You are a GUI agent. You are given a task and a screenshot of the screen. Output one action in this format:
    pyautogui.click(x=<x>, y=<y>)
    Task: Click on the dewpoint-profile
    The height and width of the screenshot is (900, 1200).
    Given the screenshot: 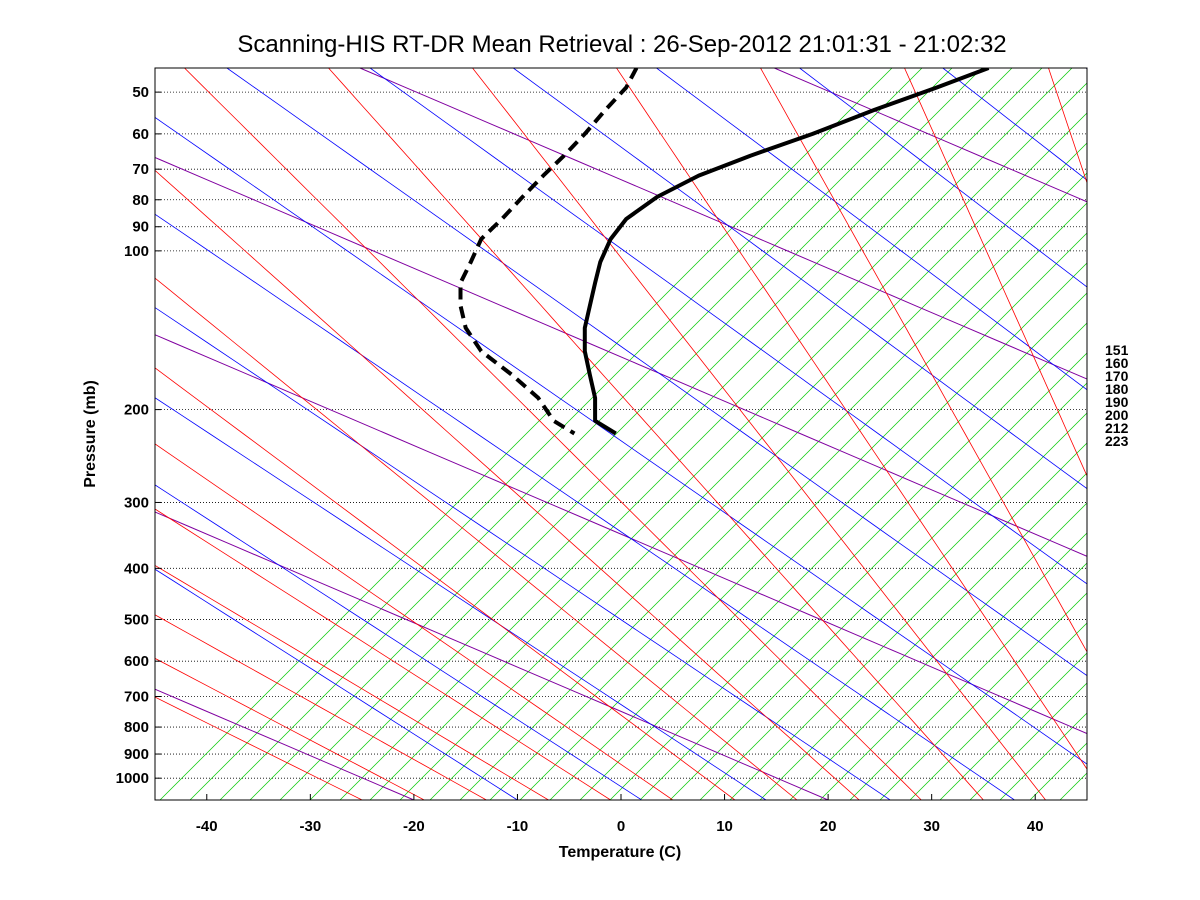 What is the action you would take?
    pyautogui.click(x=548, y=252)
    